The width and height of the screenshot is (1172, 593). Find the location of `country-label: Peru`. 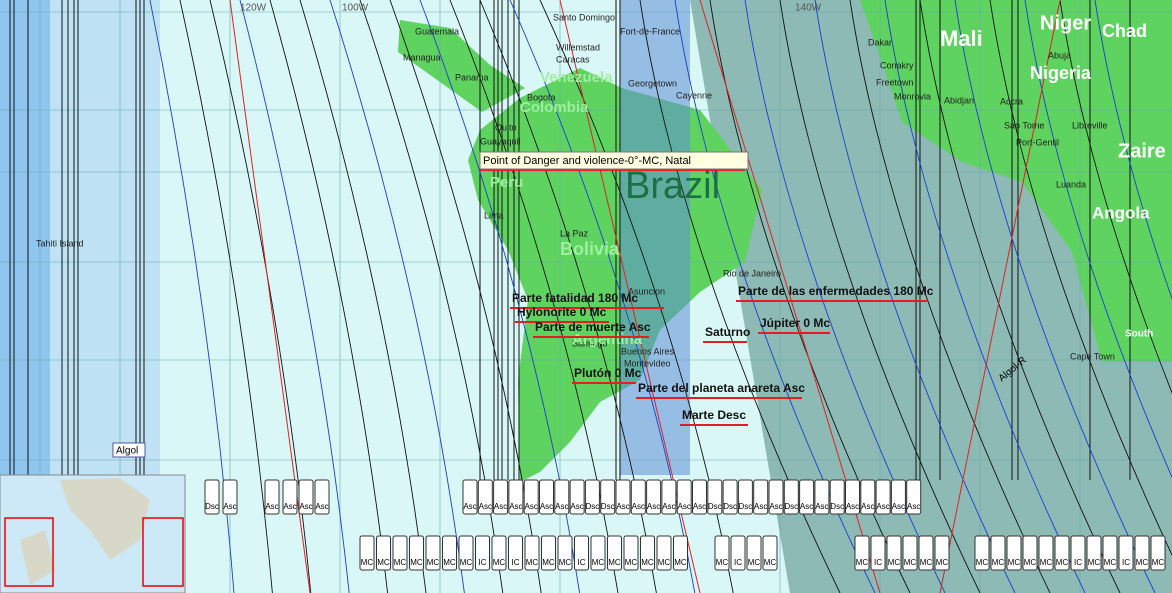

country-label: Peru is located at coordinates (506, 182).